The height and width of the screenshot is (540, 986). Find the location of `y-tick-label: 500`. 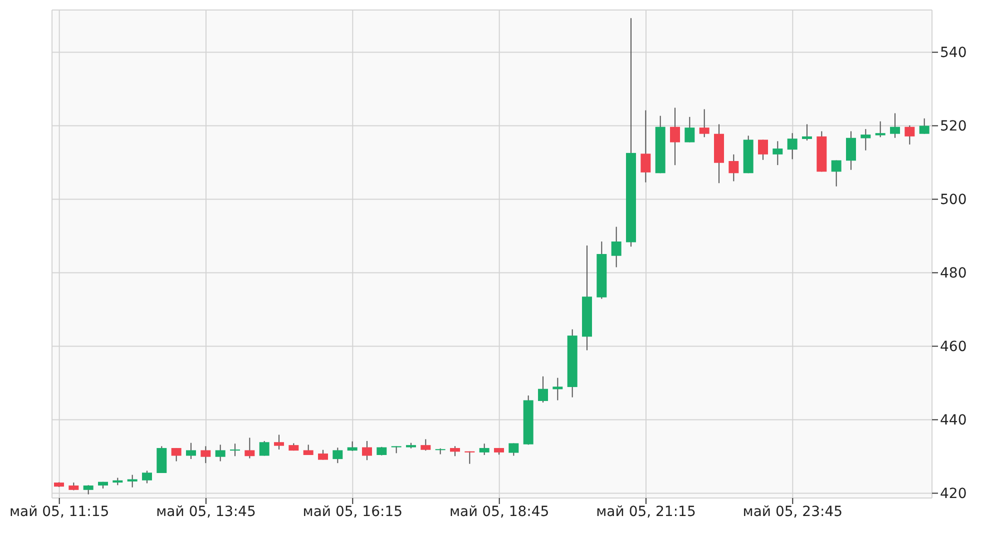

y-tick-label: 500 is located at coordinates (953, 200).